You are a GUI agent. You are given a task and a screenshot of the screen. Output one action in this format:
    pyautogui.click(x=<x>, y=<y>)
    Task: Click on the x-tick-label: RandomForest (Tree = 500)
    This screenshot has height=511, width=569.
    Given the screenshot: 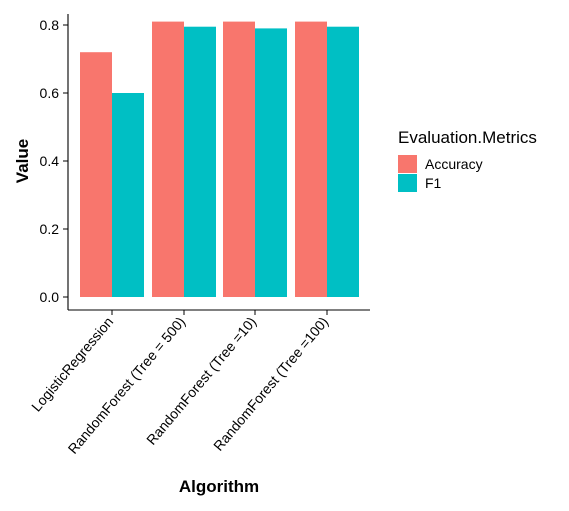 What is the action you would take?
    pyautogui.click(x=127, y=385)
    